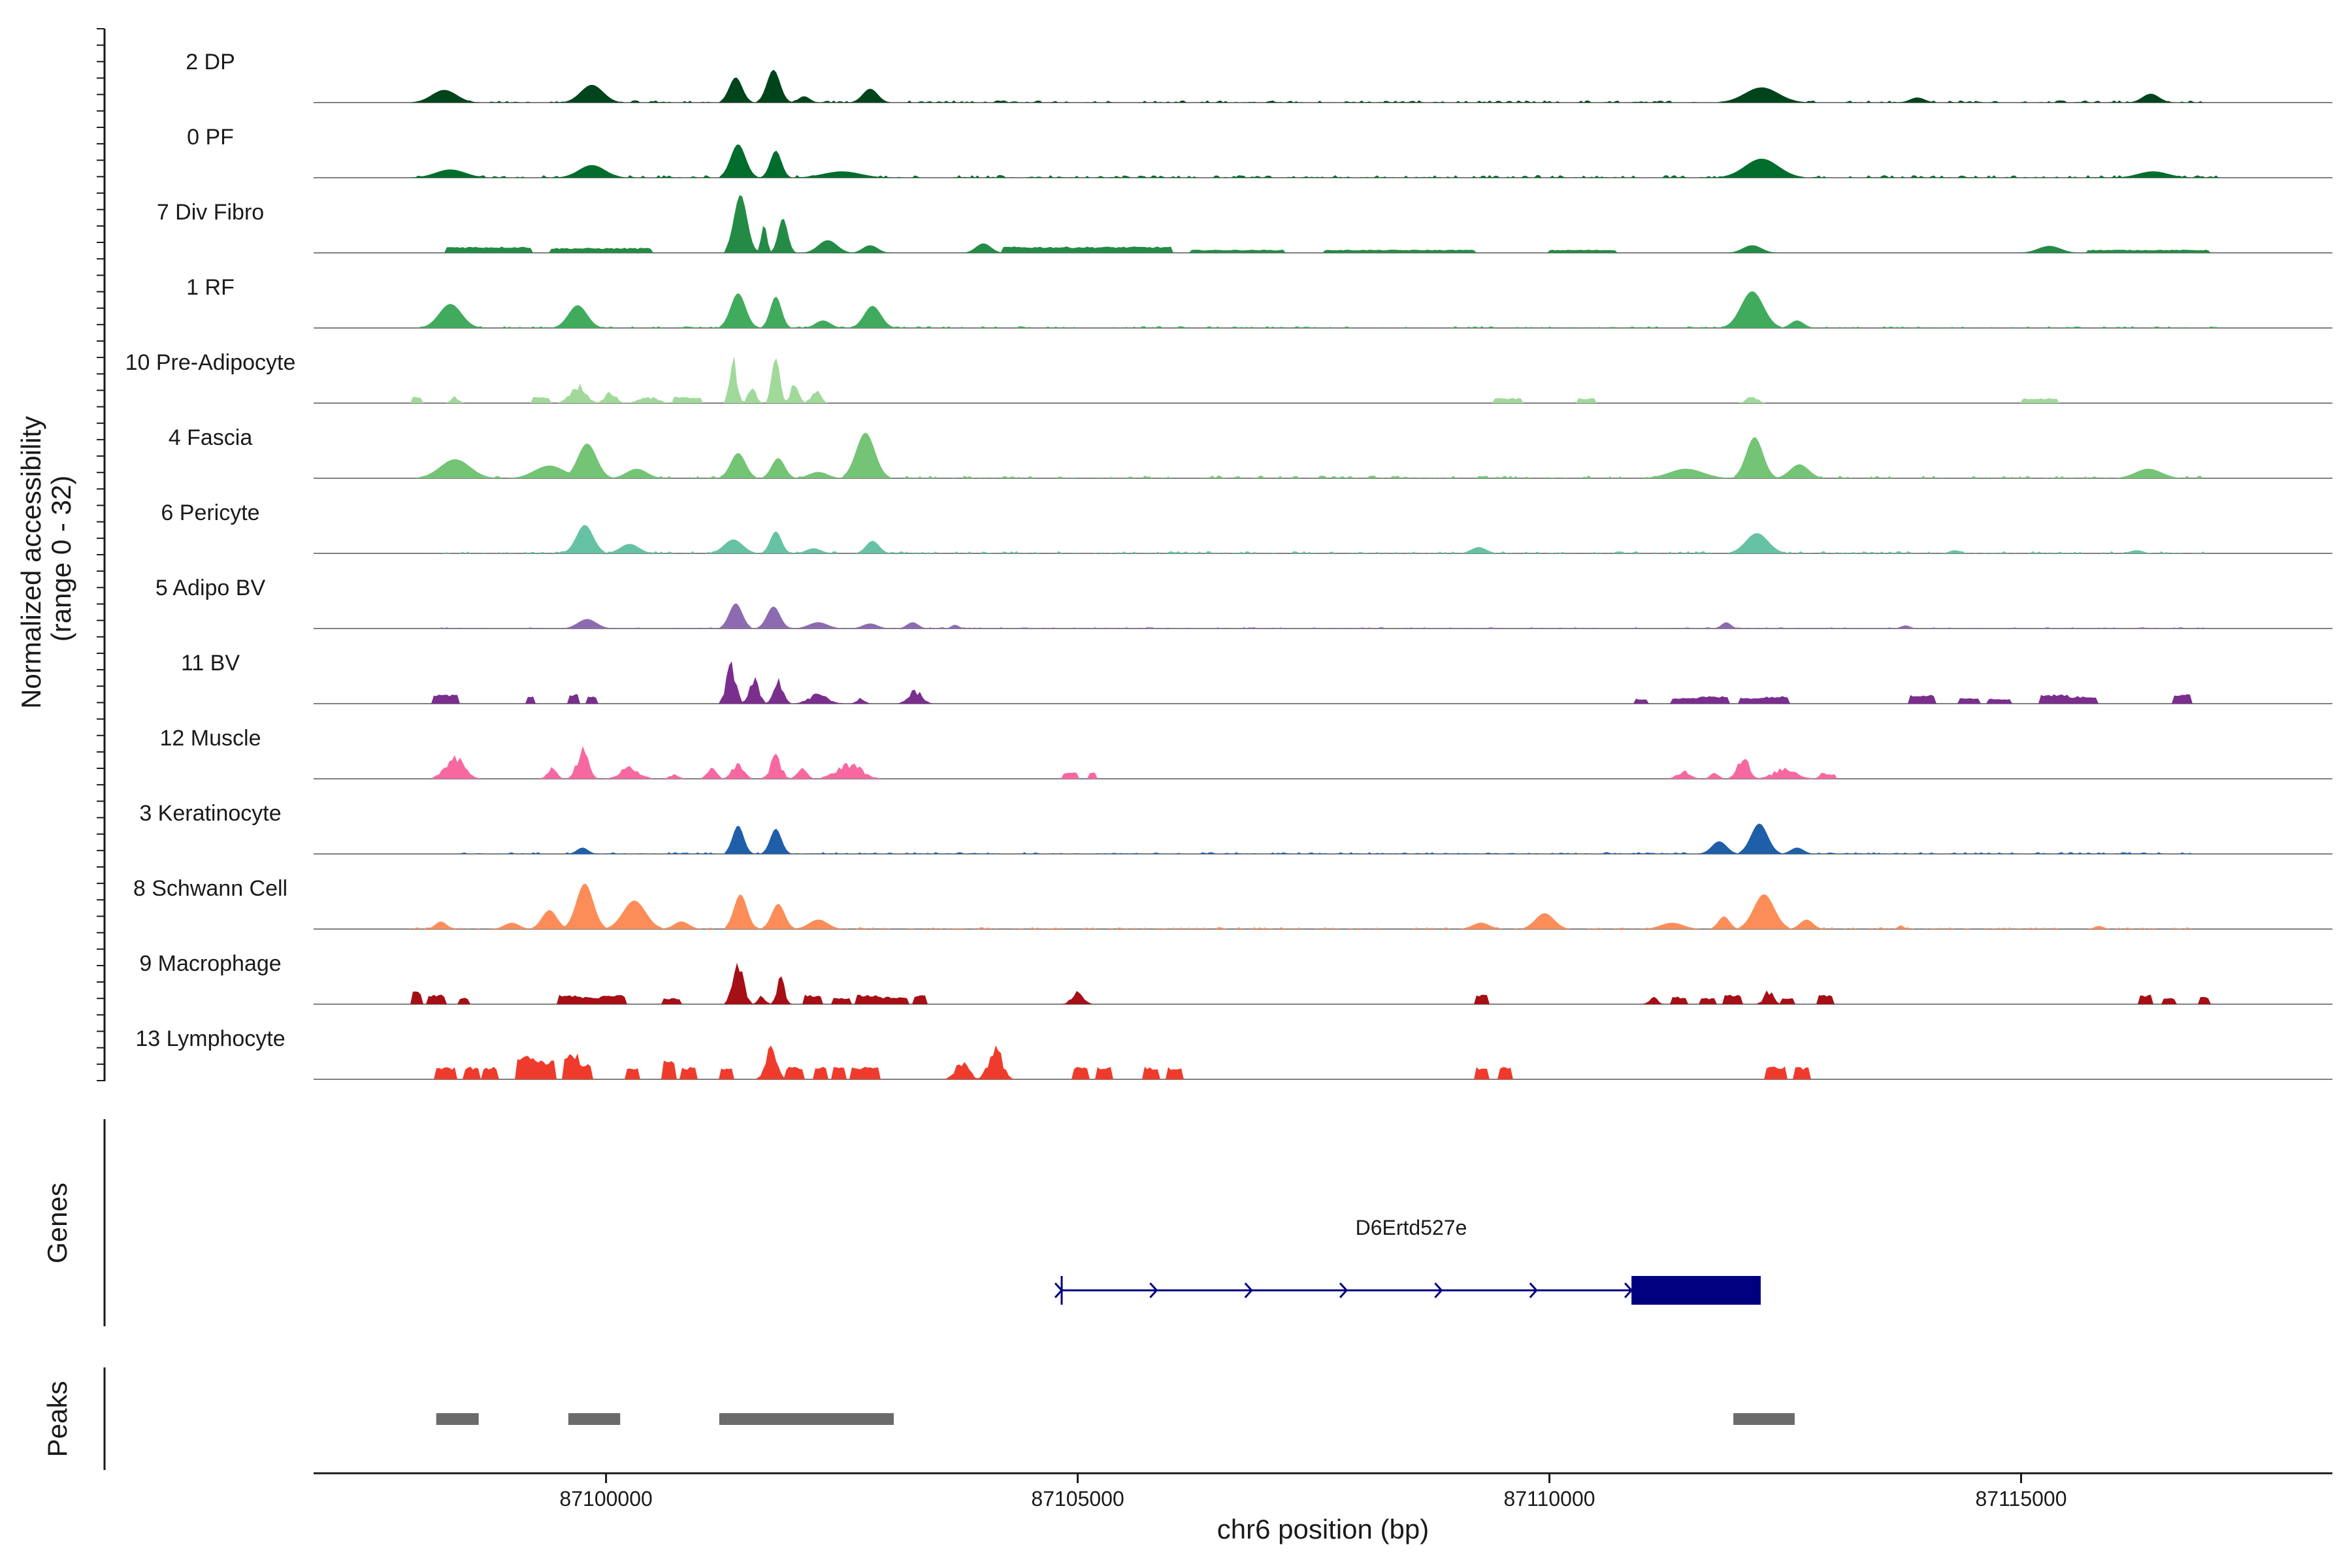 Image resolution: width=2352 pixels, height=1568 pixels. Describe the element at coordinates (1323, 224) in the screenshot. I see `coverage-area-7-div-fibro` at that location.